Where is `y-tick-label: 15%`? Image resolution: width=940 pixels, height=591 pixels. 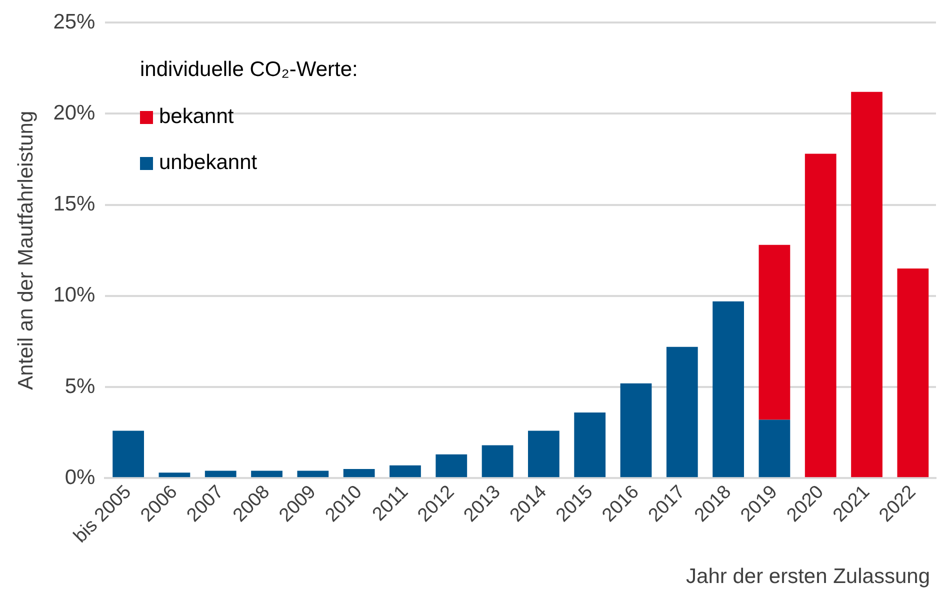
y-tick-label: 15% is located at coordinates (74, 204).